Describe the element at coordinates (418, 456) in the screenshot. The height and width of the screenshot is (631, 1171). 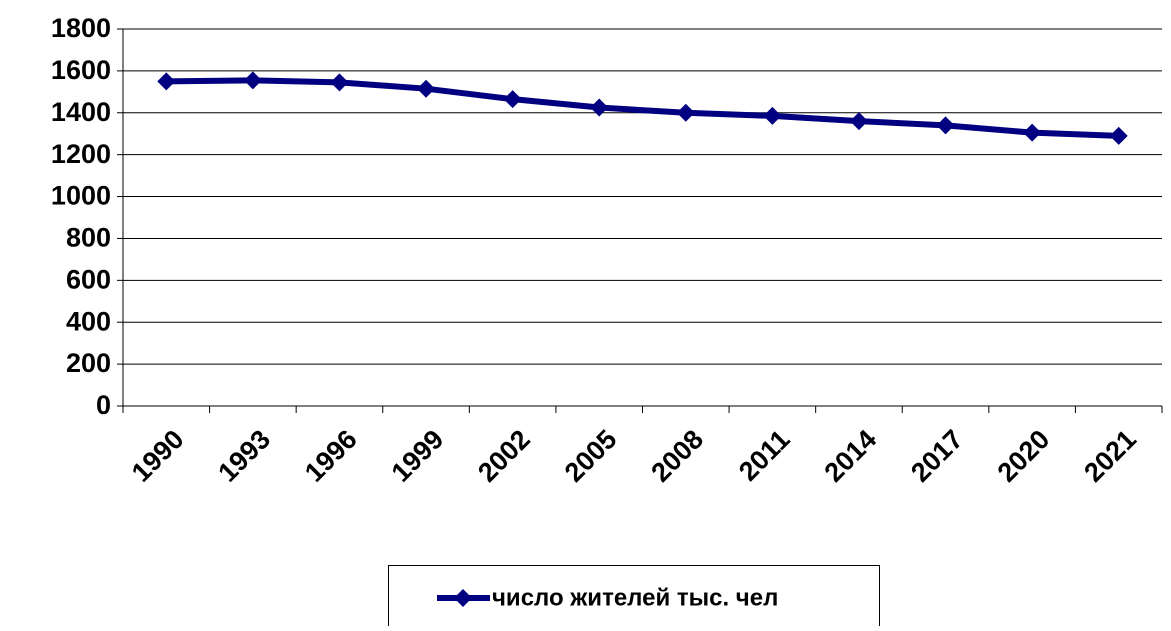
I see `x-tick-label: 1999` at that location.